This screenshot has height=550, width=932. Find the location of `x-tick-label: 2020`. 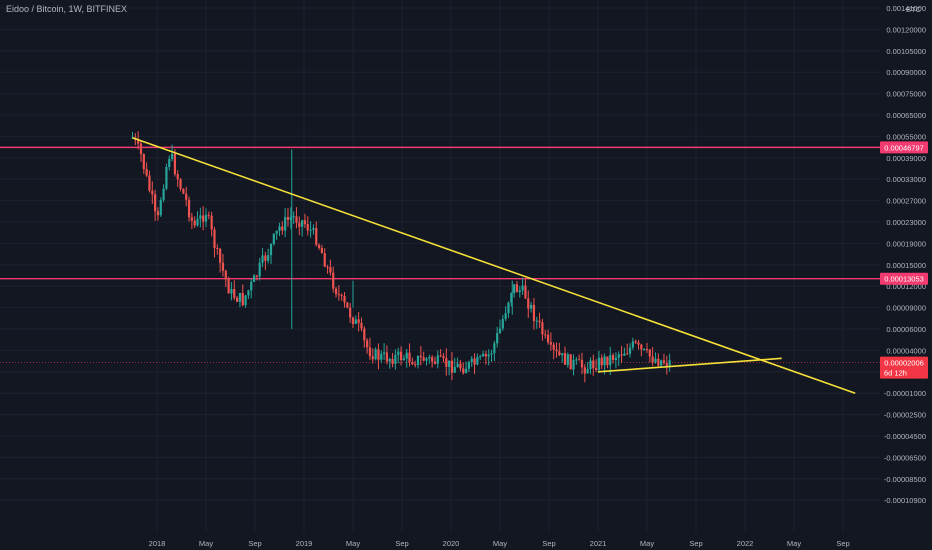

x-tick-label: 2020 is located at coordinates (451, 543).